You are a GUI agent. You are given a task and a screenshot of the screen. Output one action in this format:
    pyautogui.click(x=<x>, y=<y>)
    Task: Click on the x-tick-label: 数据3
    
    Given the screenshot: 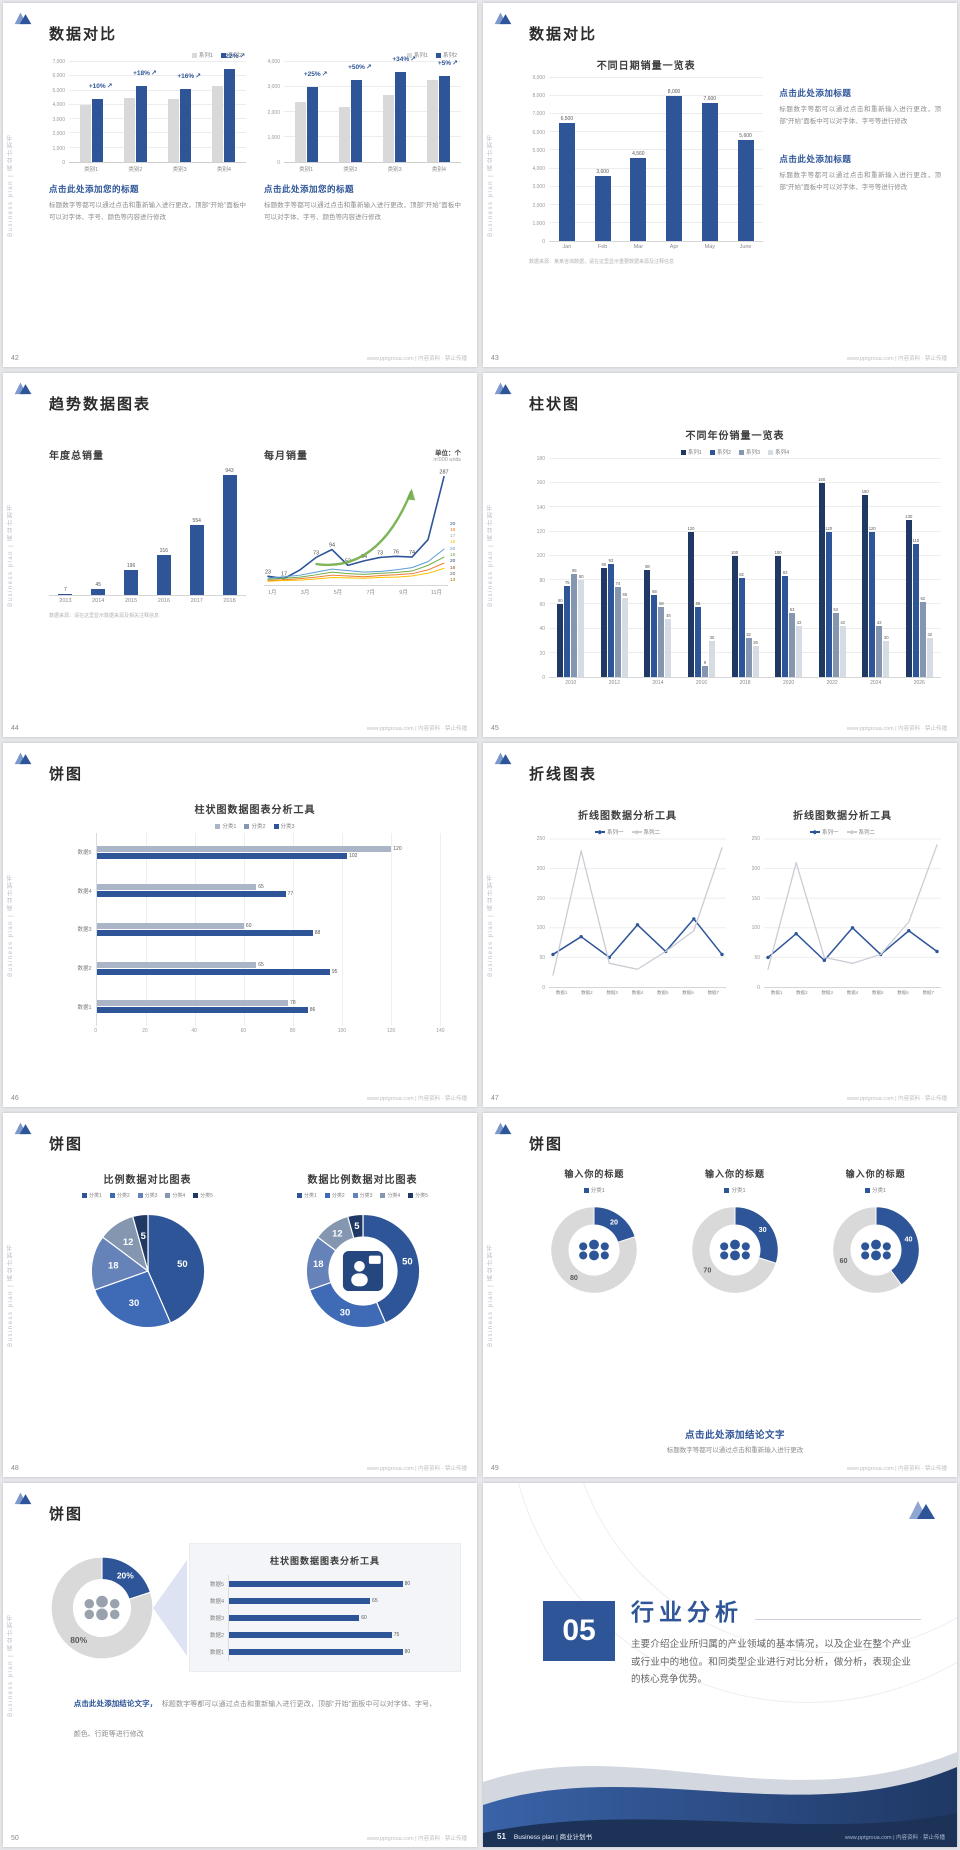 What is the action you would take?
    pyautogui.click(x=612, y=992)
    